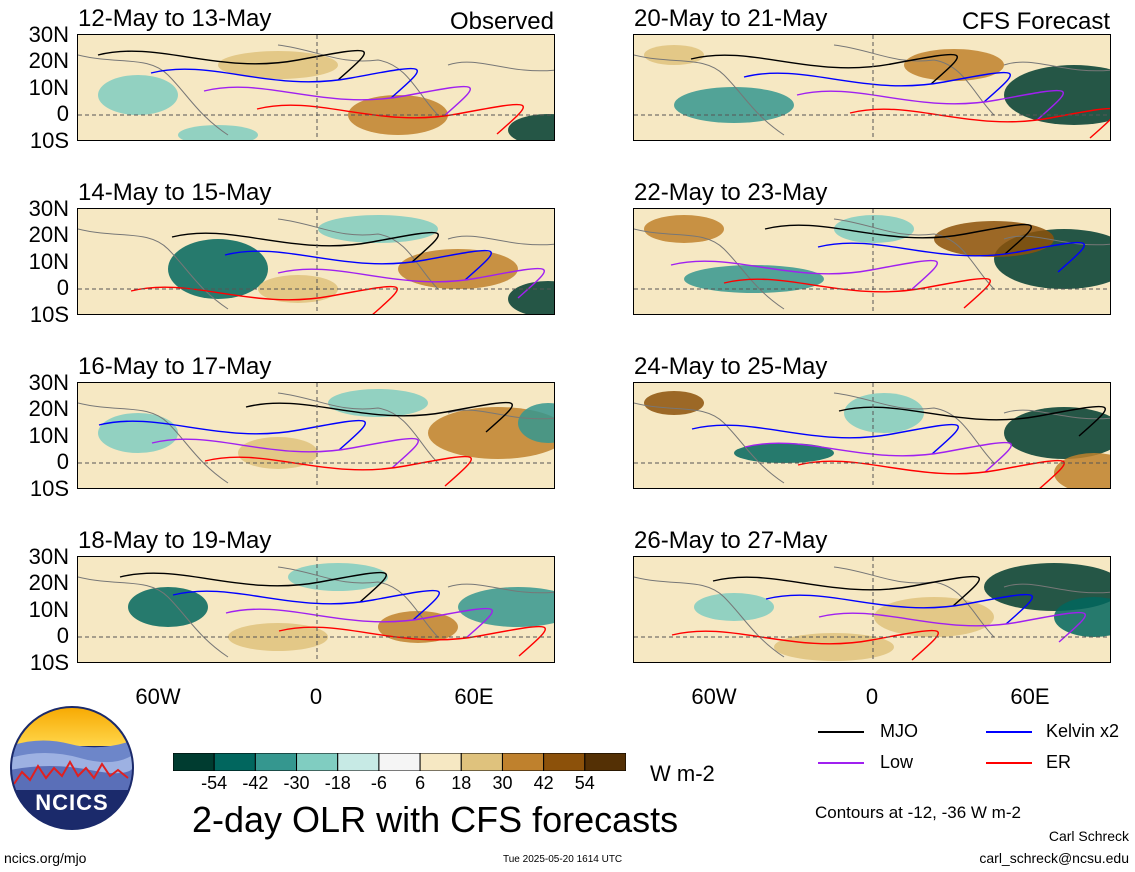  What do you see at coordinates (461, 783) in the screenshot?
I see `colorbar-tick-label: 18` at bounding box center [461, 783].